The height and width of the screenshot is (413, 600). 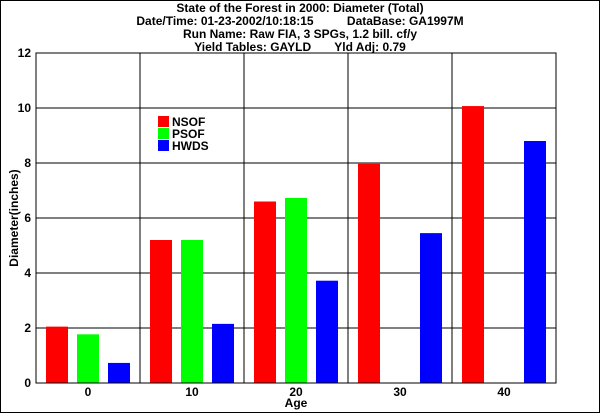 What do you see at coordinates (163, 121) in the screenshot?
I see `legend-swatch-nsof` at bounding box center [163, 121].